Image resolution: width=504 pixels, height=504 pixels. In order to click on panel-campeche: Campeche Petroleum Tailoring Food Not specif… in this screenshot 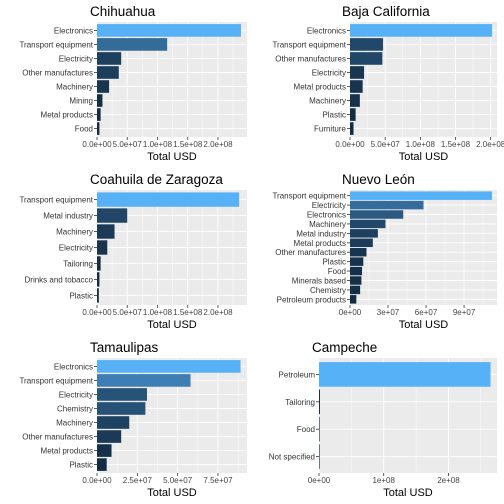, I will do `click(383, 419)`.